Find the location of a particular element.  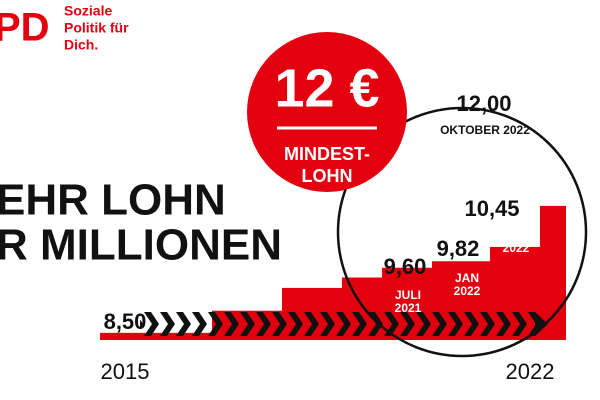

value-label: 10,45 is located at coordinates (491, 208).